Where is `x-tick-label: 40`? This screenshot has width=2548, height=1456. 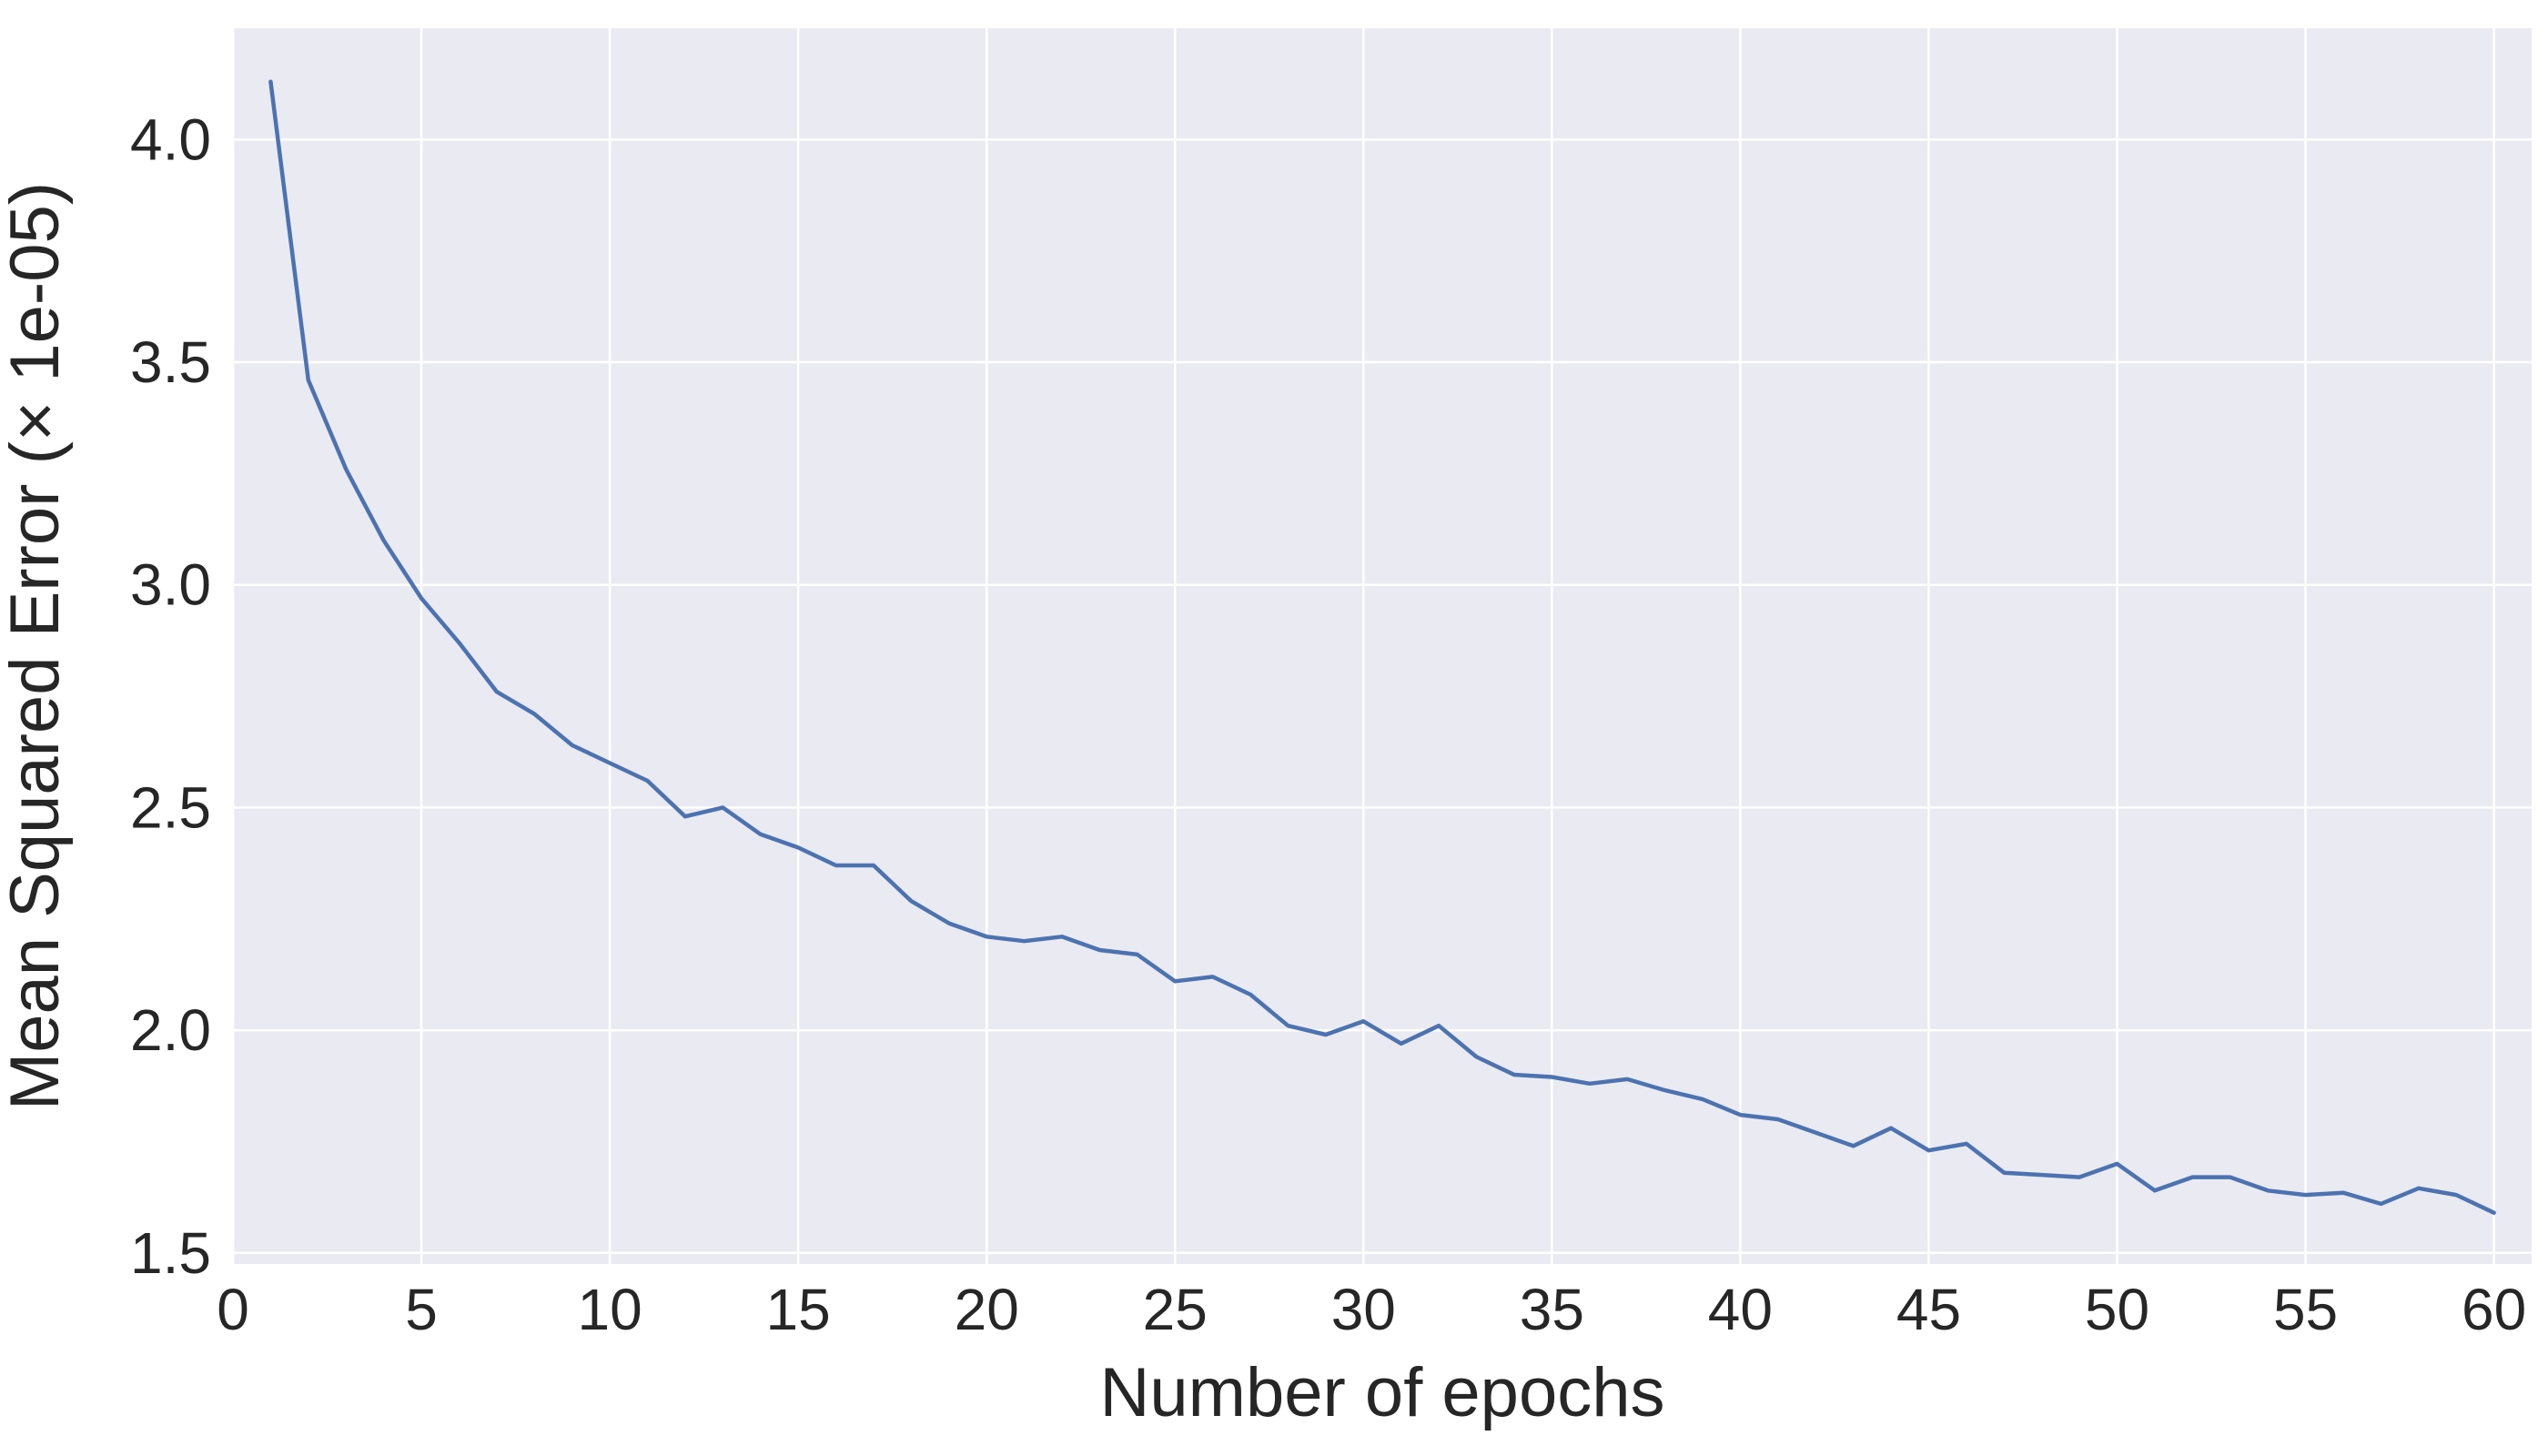 x-tick-label: 40 is located at coordinates (1741, 1309).